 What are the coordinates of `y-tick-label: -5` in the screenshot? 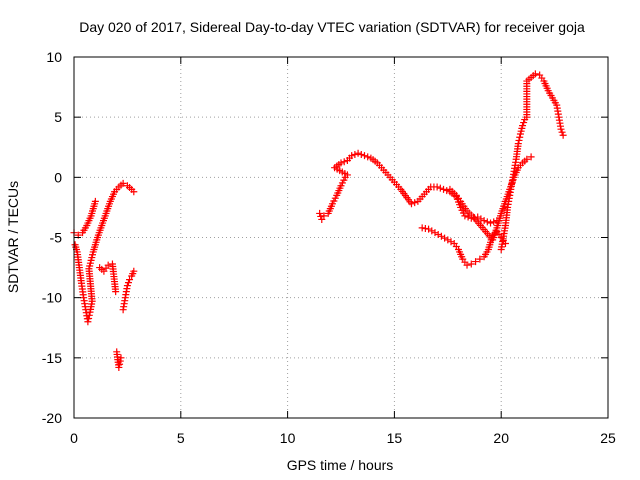 It's located at (56, 238).